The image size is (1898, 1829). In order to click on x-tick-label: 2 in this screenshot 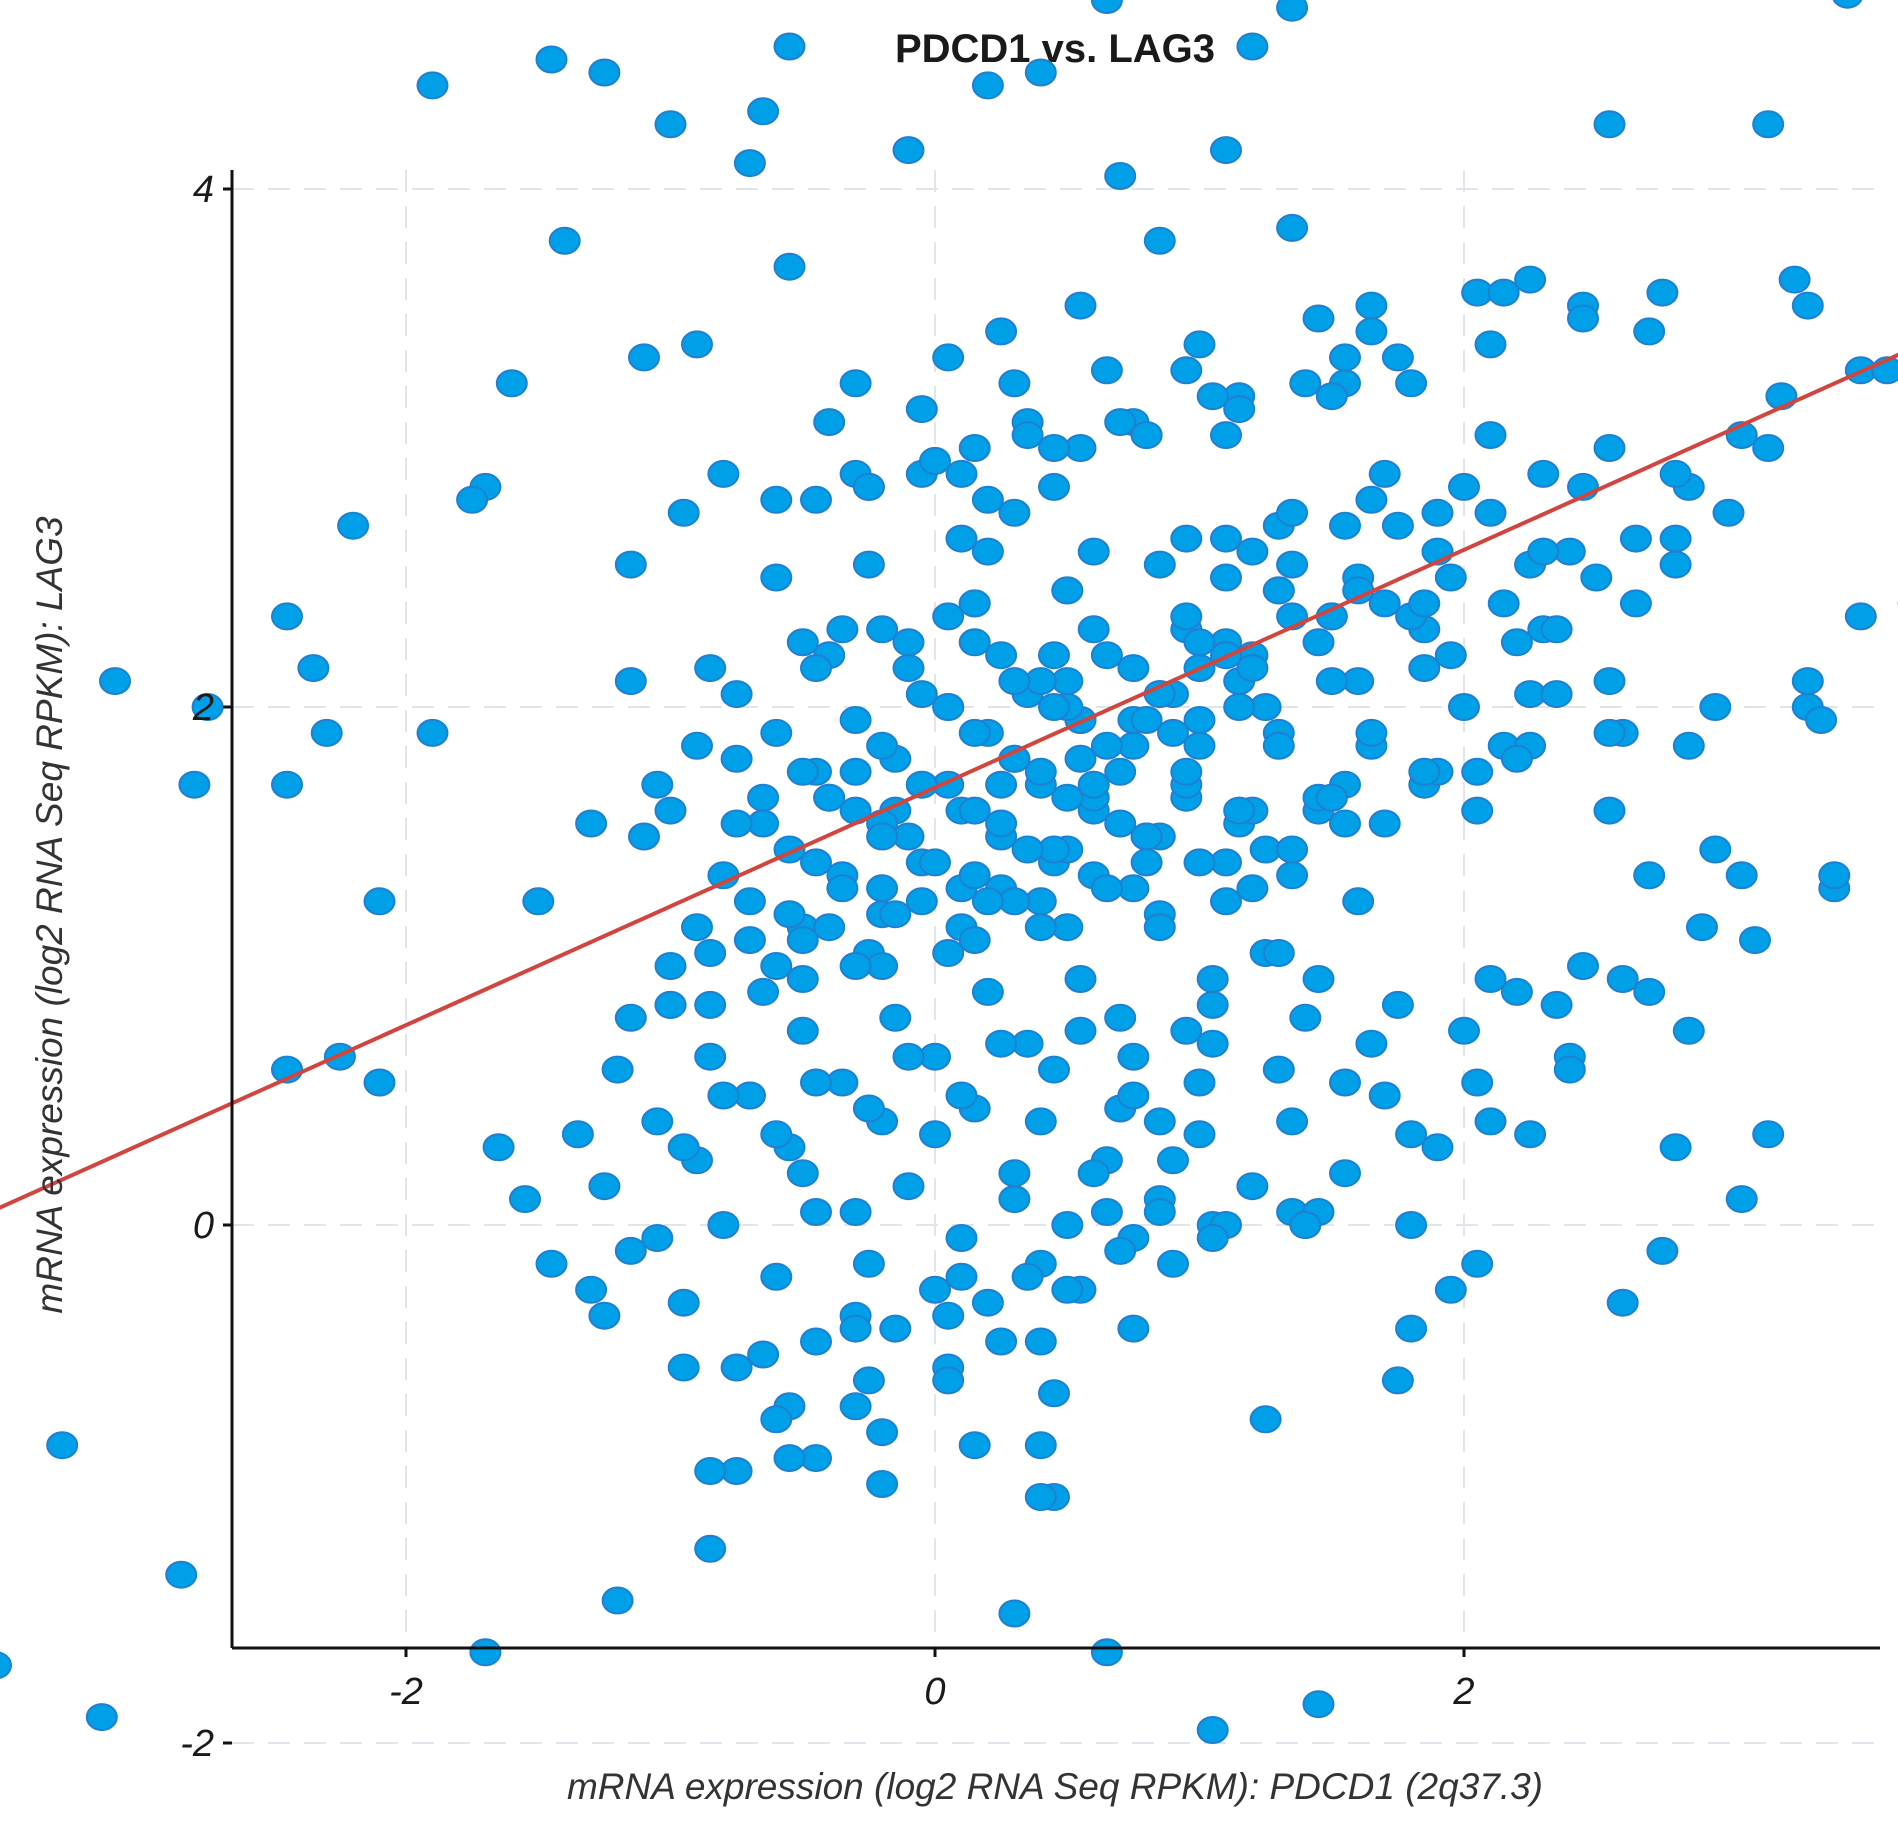, I will do `click(1463, 1692)`.